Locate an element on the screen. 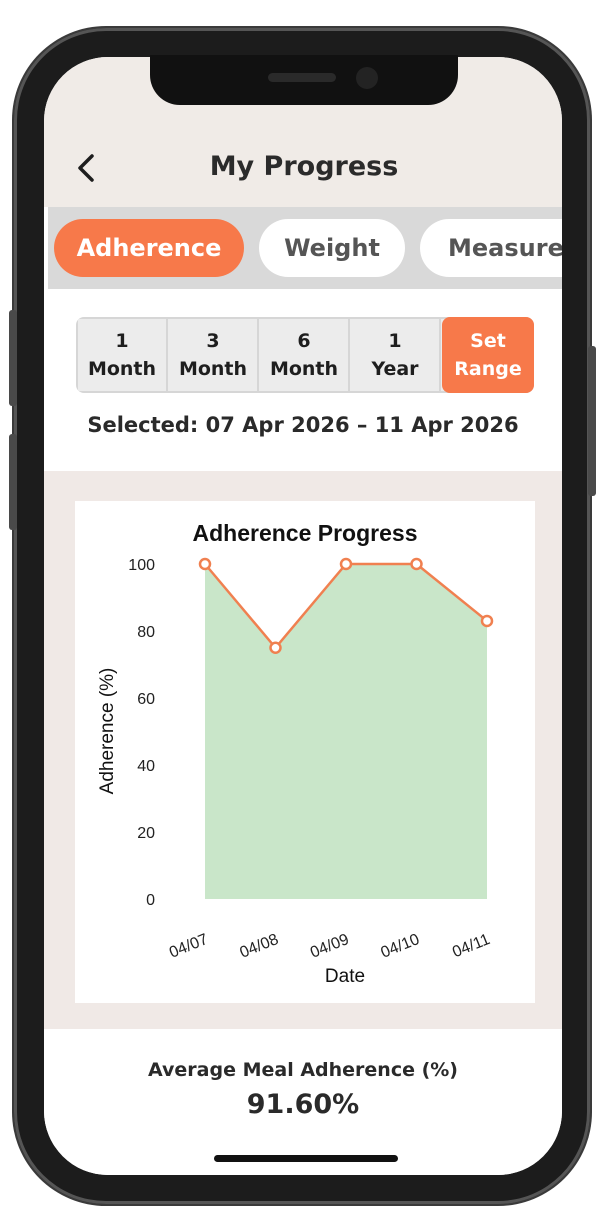 The height and width of the screenshot is (1215, 601). y-tick-label: 40 is located at coordinates (146, 766).